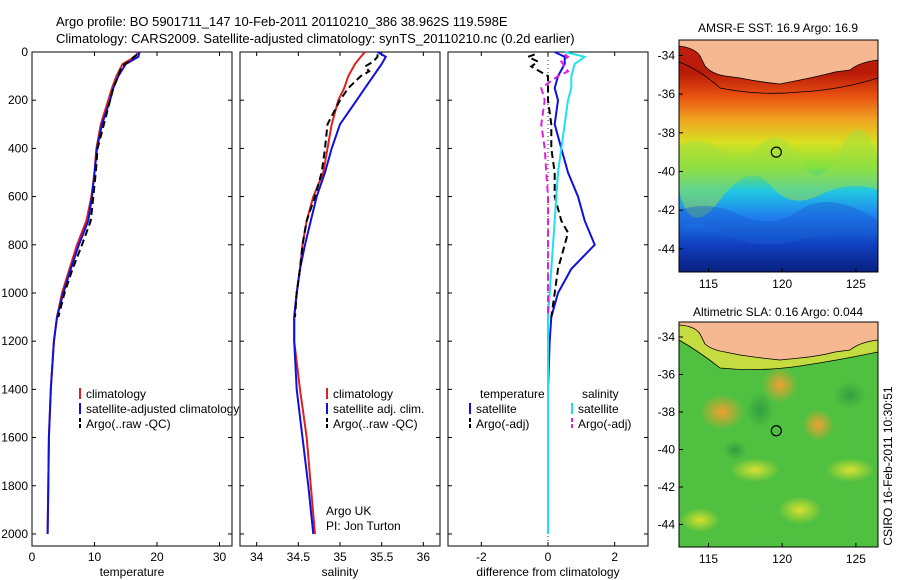 This screenshot has height=580, width=900. What do you see at coordinates (382, 557) in the screenshot?
I see `x-tick-label: 35.5` at bounding box center [382, 557].